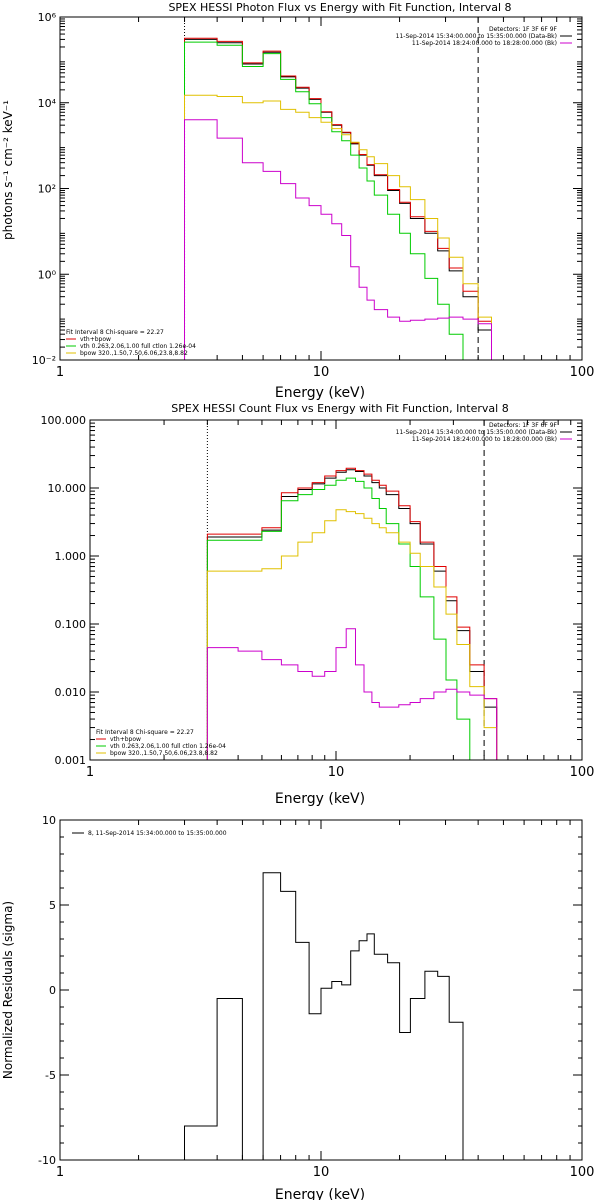 The width and height of the screenshot is (600, 1200). I want to click on panel2-legend-detectors: Detectors: 1F 3F 6F 9F, so click(523, 425).